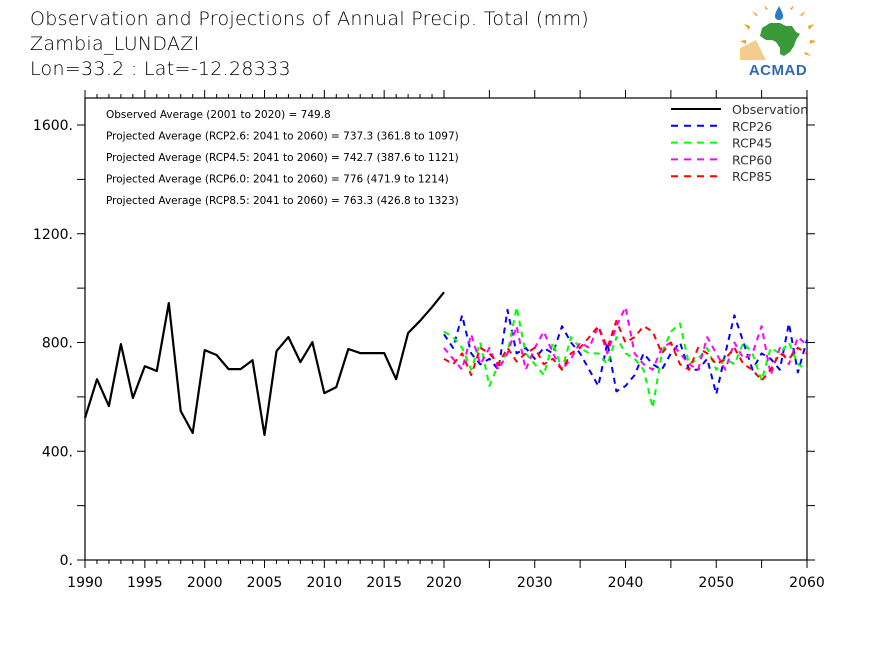 This screenshot has height=659, width=879. I want to click on series-line-rcp45, so click(625, 357).